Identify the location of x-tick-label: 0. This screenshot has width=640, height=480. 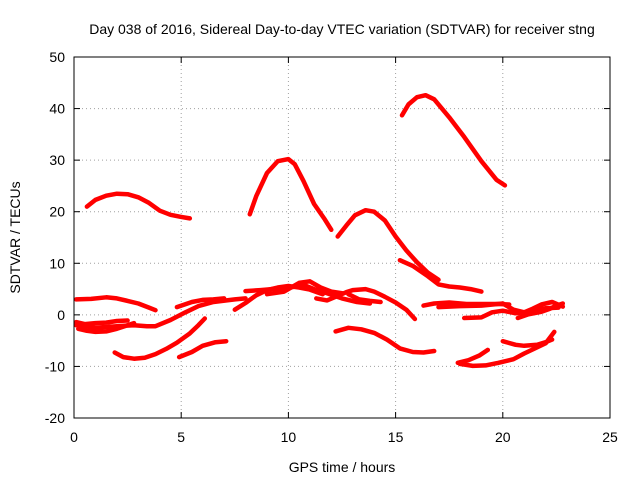
(74, 437).